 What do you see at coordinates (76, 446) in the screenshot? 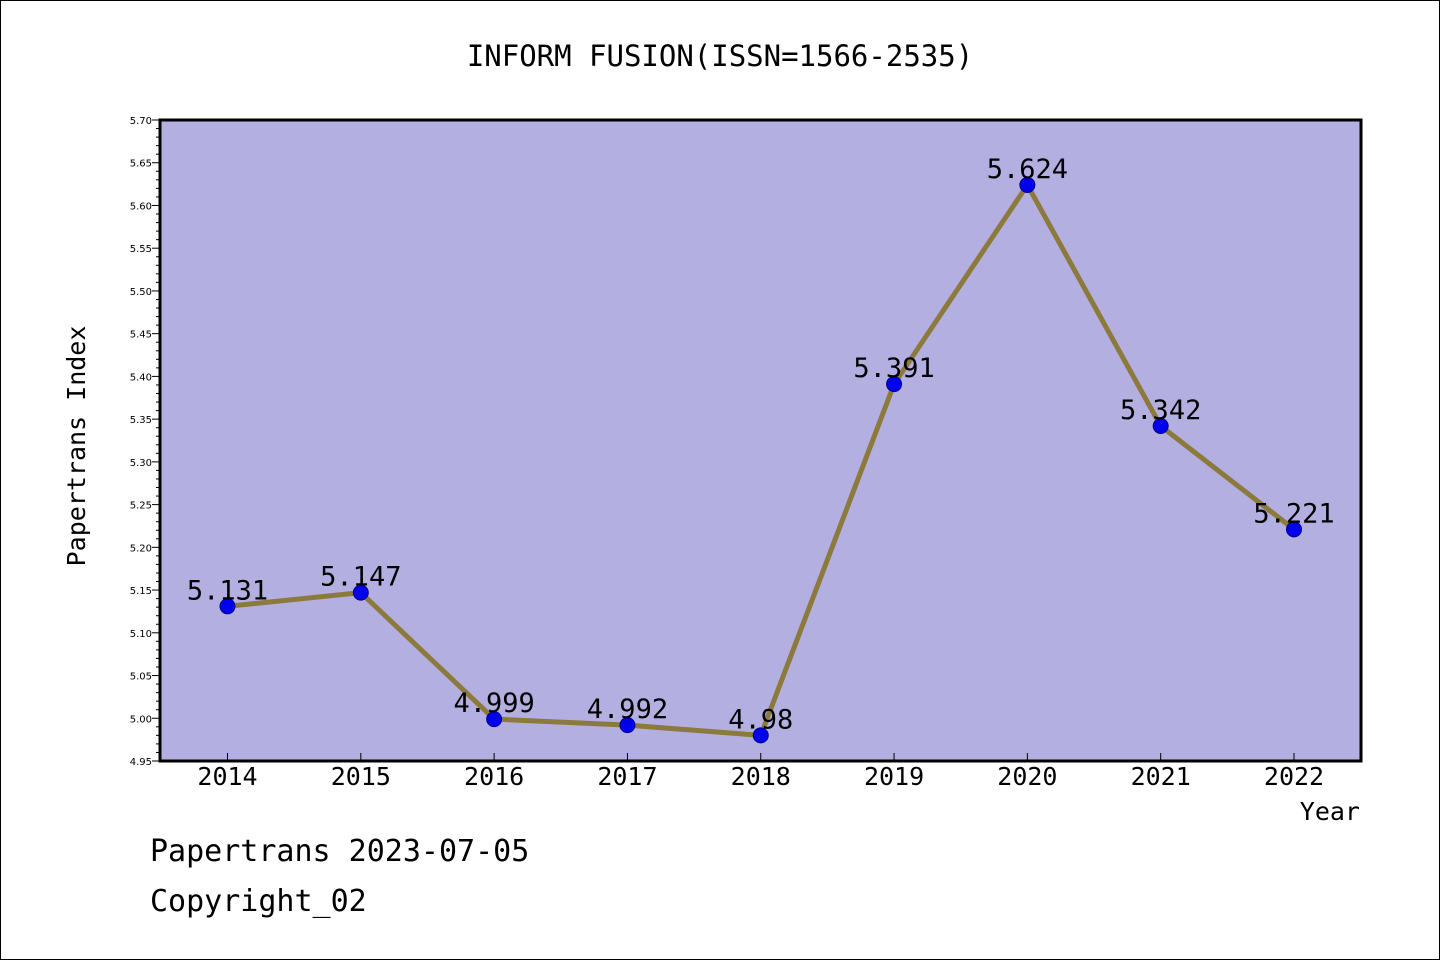
I see `y-axis-label: Papertrans Index` at bounding box center [76, 446].